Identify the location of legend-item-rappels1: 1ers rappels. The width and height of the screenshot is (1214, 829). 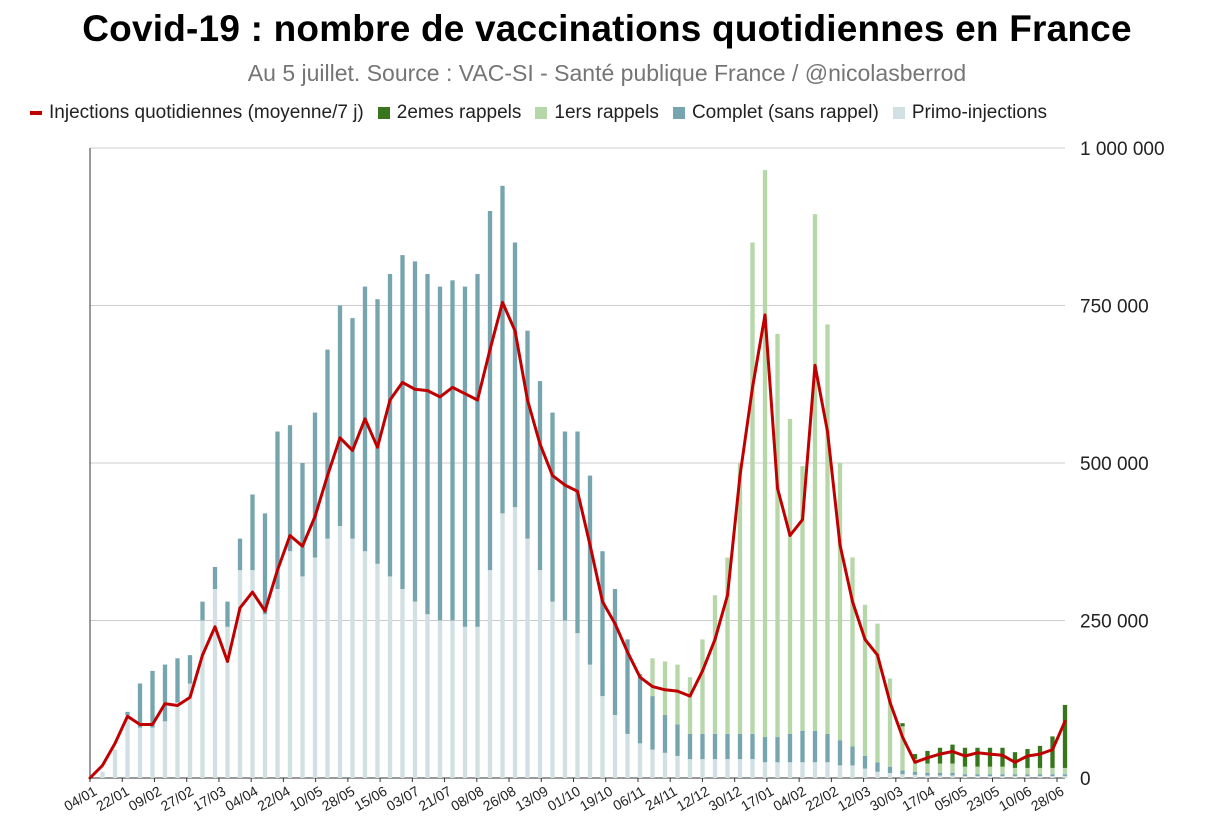
(597, 113).